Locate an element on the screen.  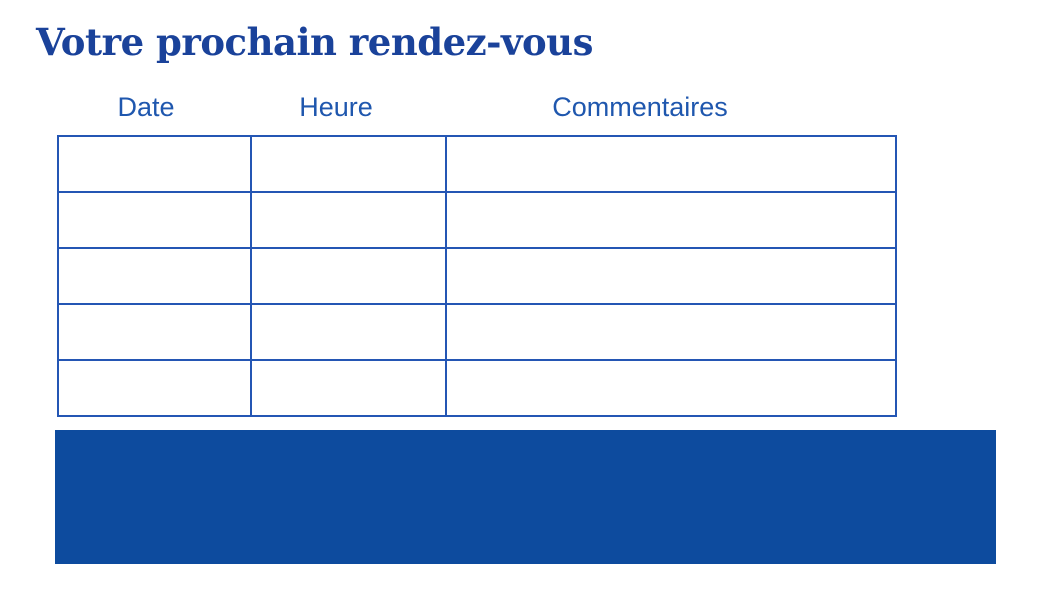
column-header-heure: Heure is located at coordinates (336, 107).